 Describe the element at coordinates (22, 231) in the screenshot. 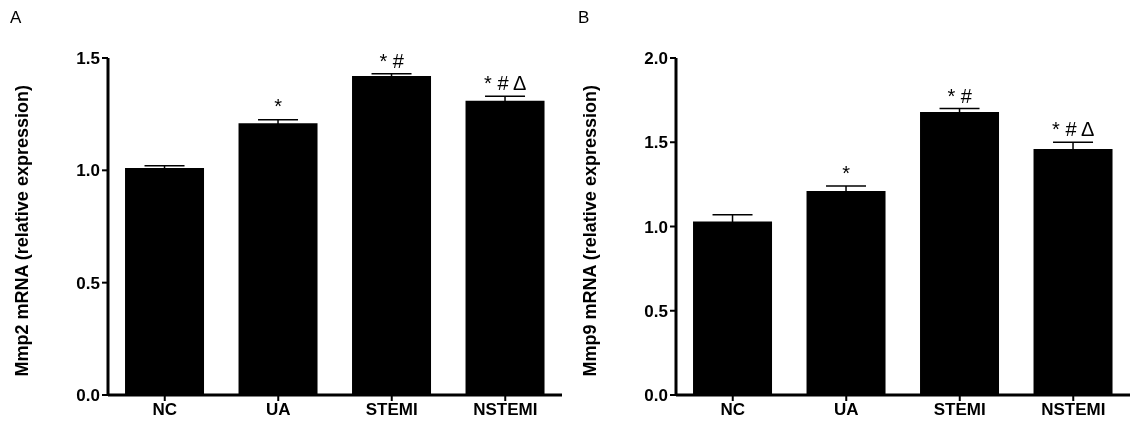

I see `y-axis-title: Mmp2 mRNA (relative expression)` at that location.